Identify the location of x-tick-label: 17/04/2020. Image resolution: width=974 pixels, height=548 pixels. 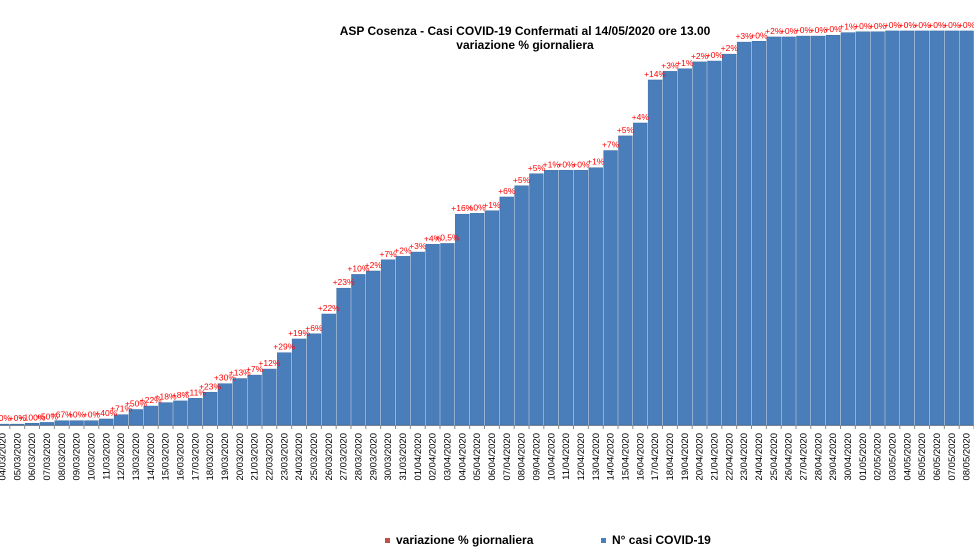
(655, 457).